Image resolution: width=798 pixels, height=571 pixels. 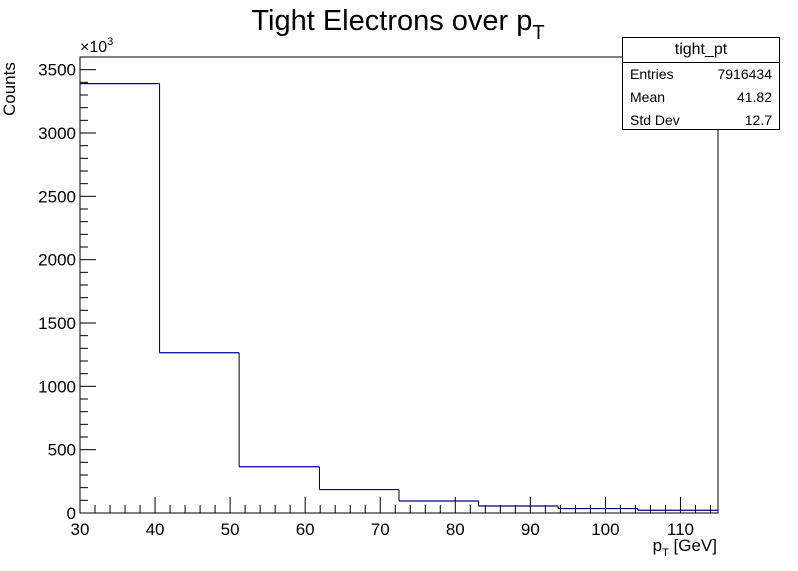 What do you see at coordinates (655, 120) in the screenshot?
I see `stats-label: Std Dev` at bounding box center [655, 120].